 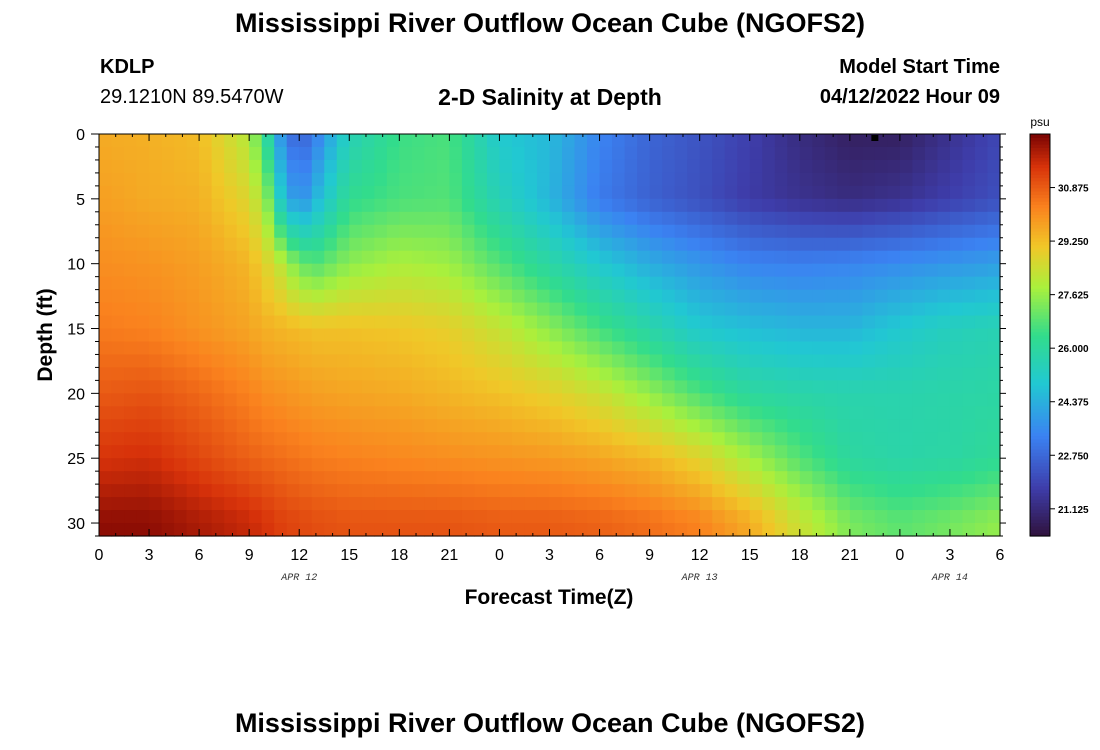 What do you see at coordinates (649, 555) in the screenshot?
I see `x-tick-label: 9` at bounding box center [649, 555].